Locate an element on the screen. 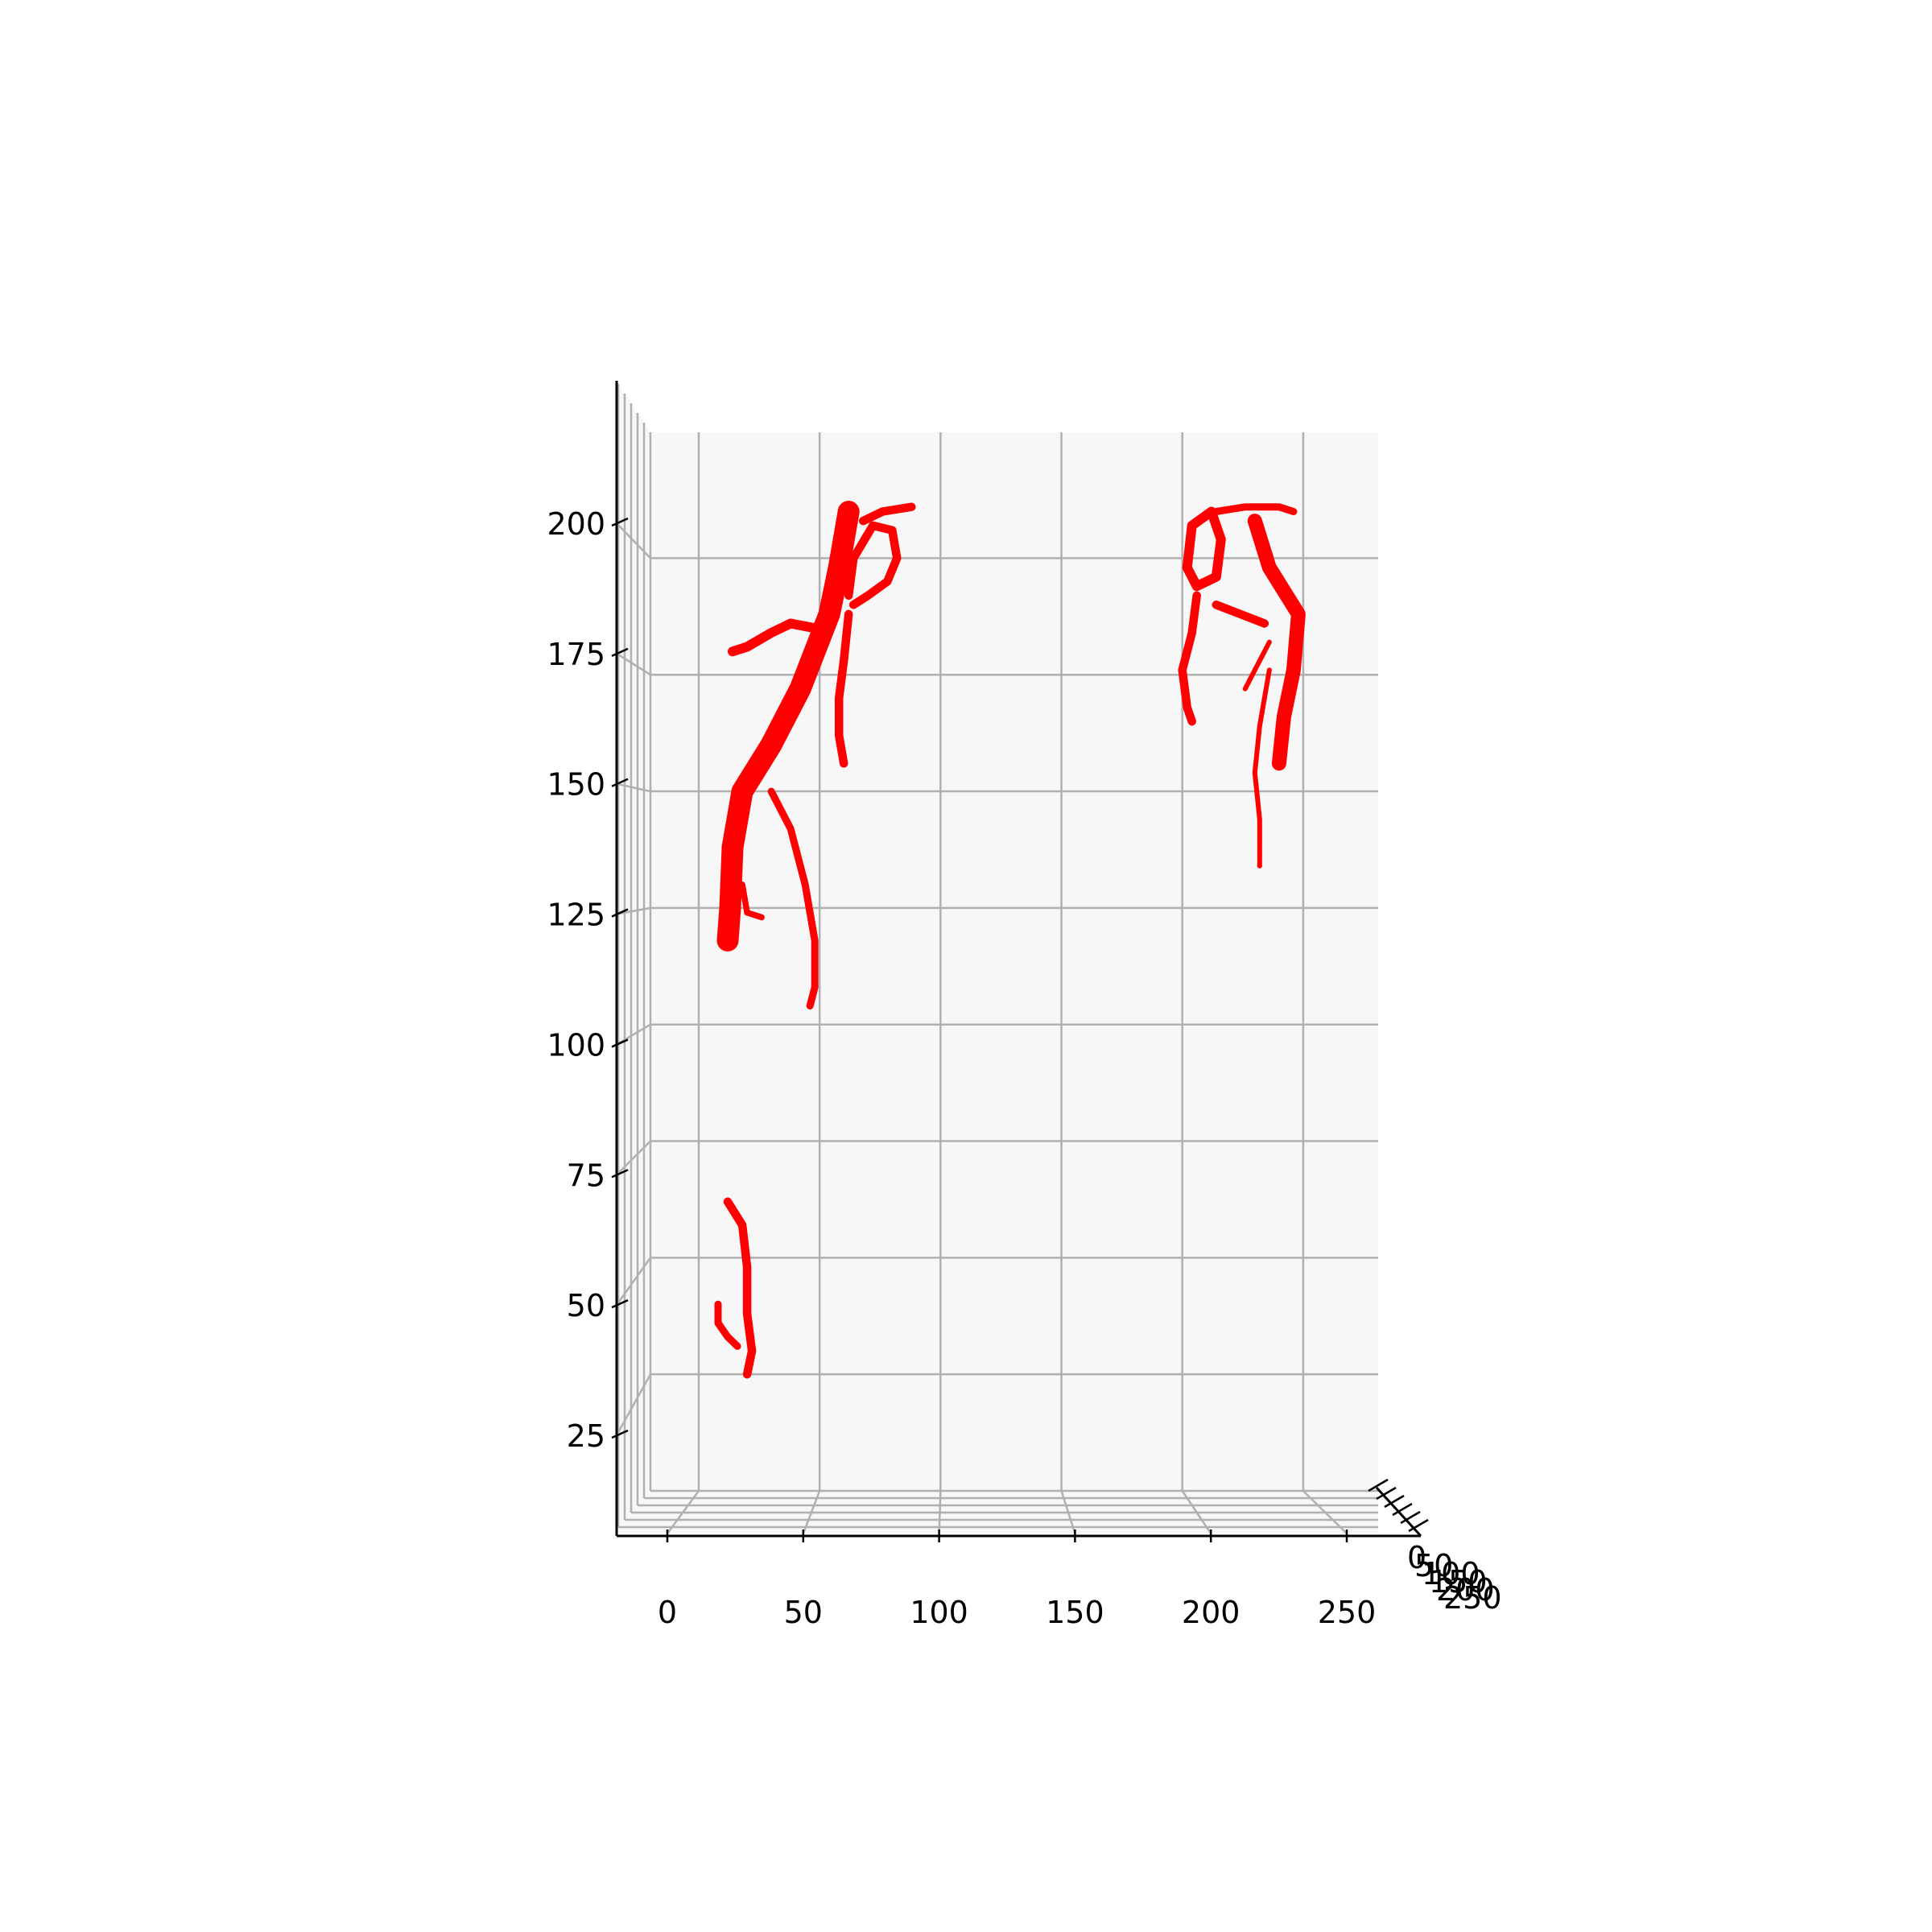  y-tick-label: 0 is located at coordinates (1416, 1557).